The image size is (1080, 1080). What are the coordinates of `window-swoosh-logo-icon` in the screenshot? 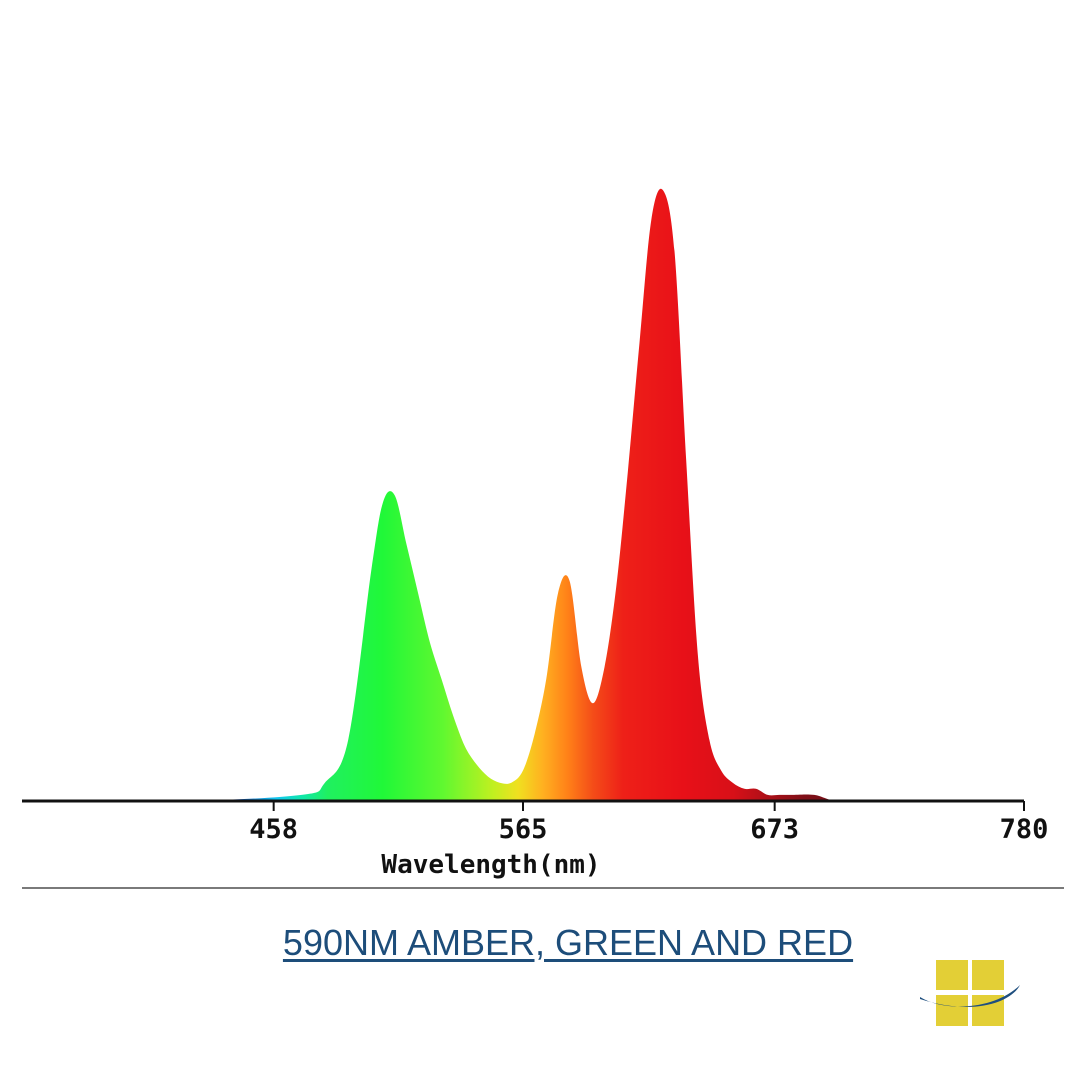 It's located at (970, 993).